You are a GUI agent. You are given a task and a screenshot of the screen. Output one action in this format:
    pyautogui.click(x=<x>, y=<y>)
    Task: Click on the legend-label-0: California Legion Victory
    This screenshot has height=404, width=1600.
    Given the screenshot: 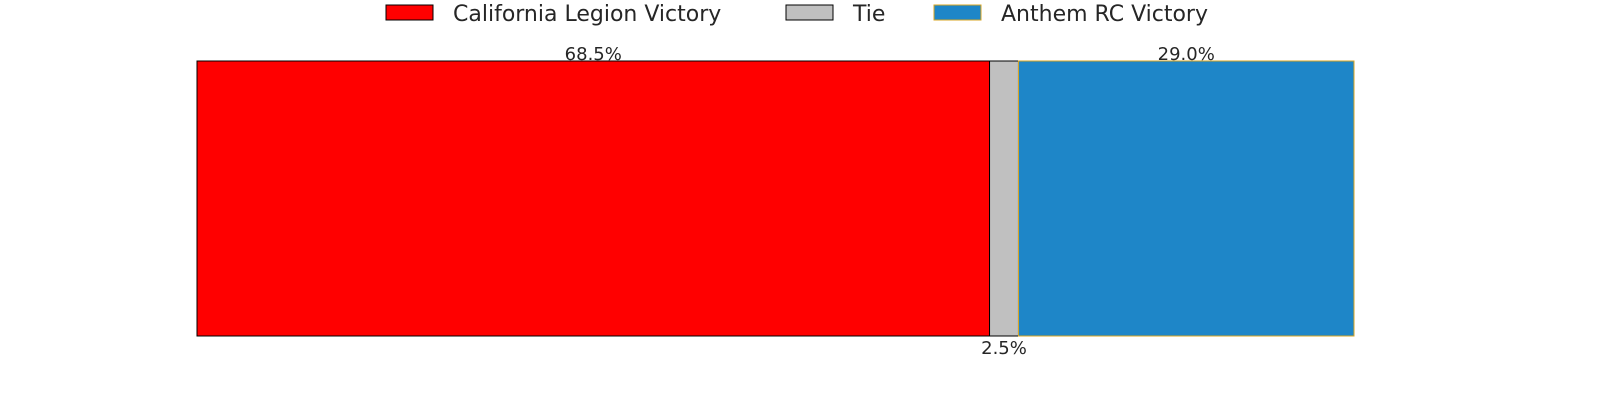 What is the action you would take?
    pyautogui.click(x=587, y=14)
    